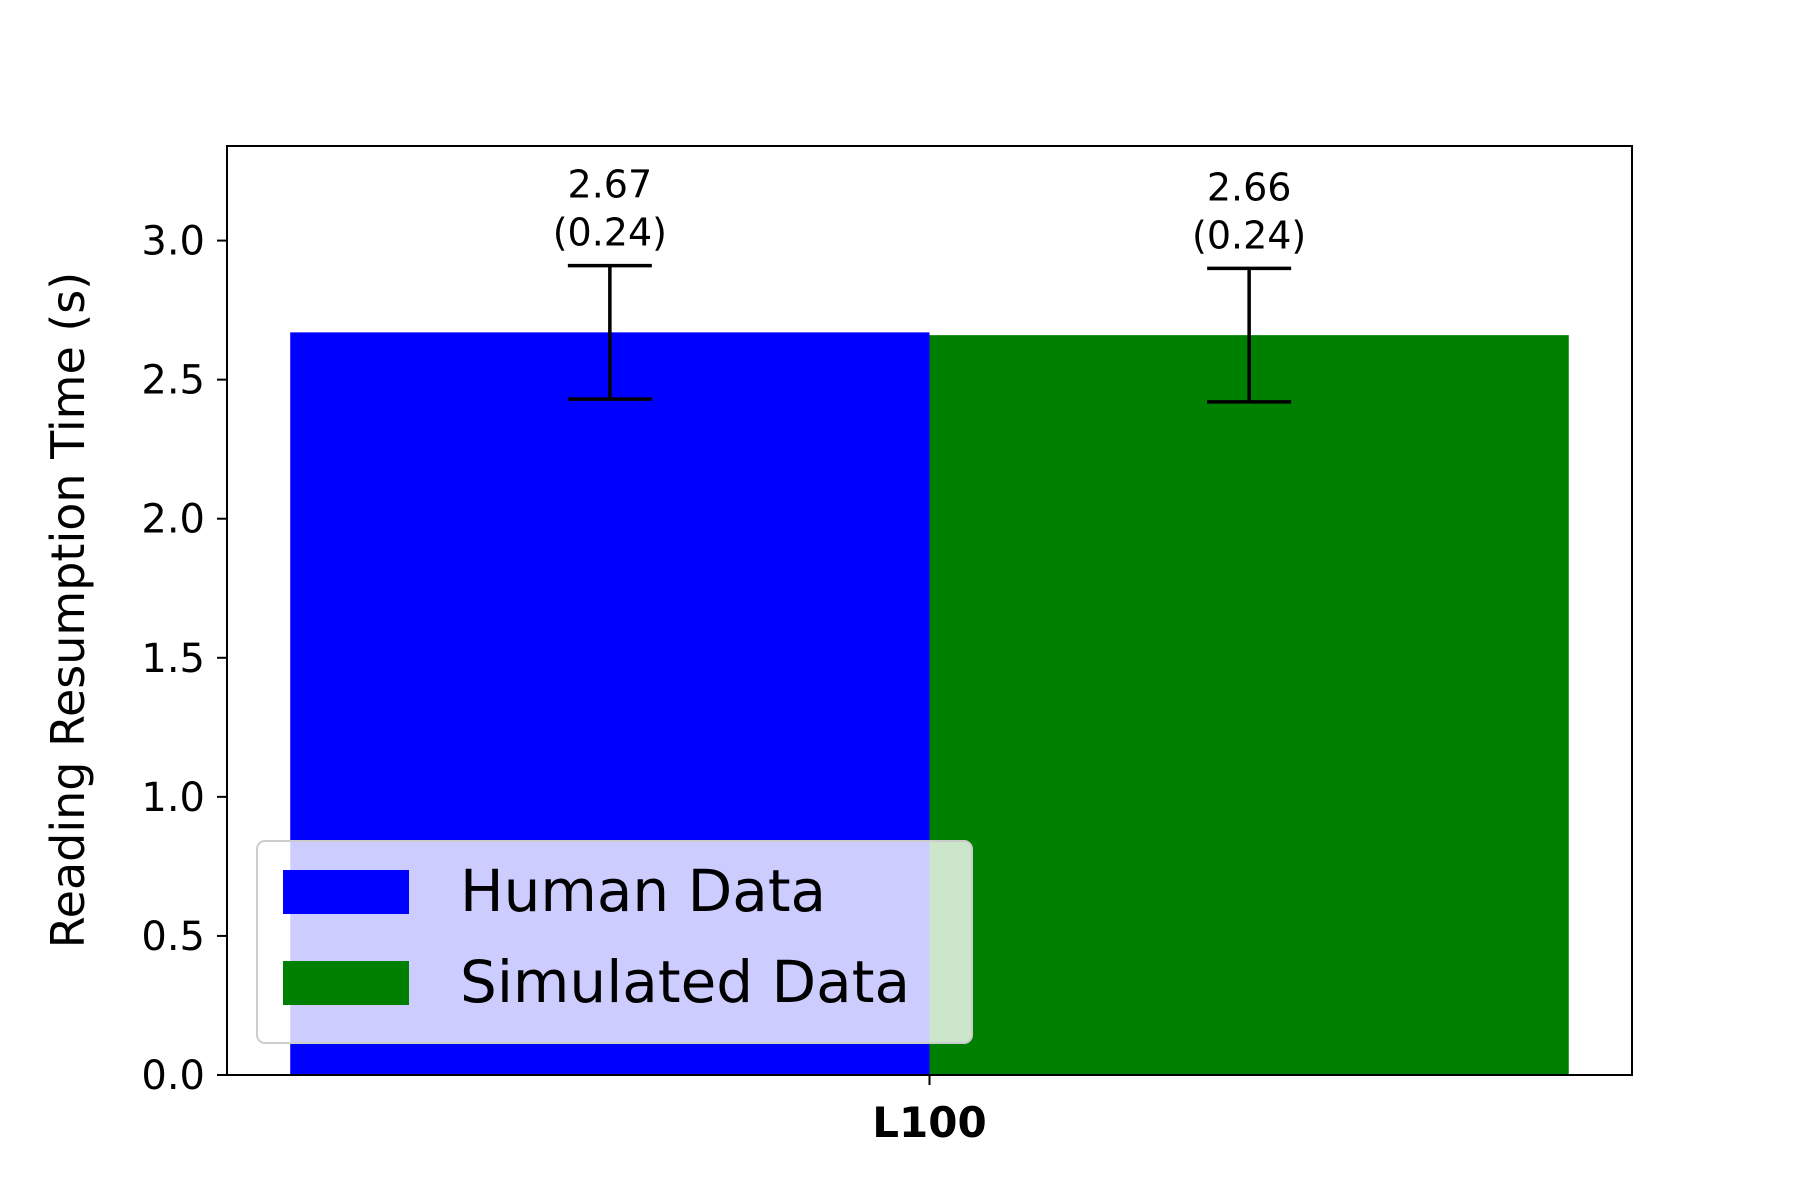  I want to click on y-tick-label: 0.5, so click(173, 937).